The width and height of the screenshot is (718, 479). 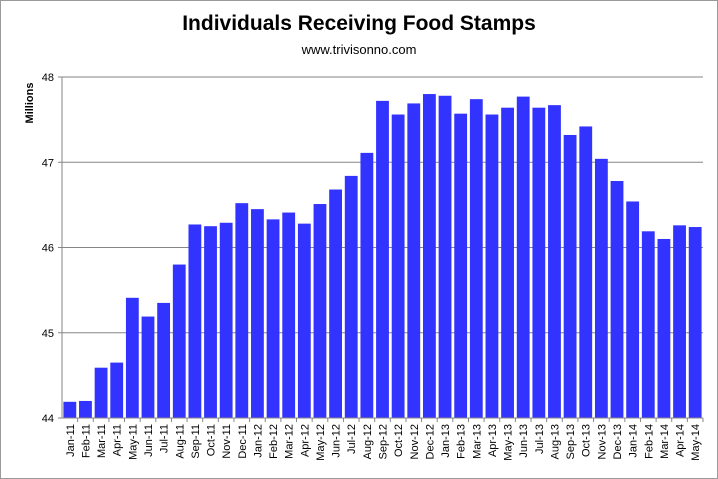 What do you see at coordinates (118, 440) in the screenshot?
I see `x-tick-label: Apr-11` at bounding box center [118, 440].